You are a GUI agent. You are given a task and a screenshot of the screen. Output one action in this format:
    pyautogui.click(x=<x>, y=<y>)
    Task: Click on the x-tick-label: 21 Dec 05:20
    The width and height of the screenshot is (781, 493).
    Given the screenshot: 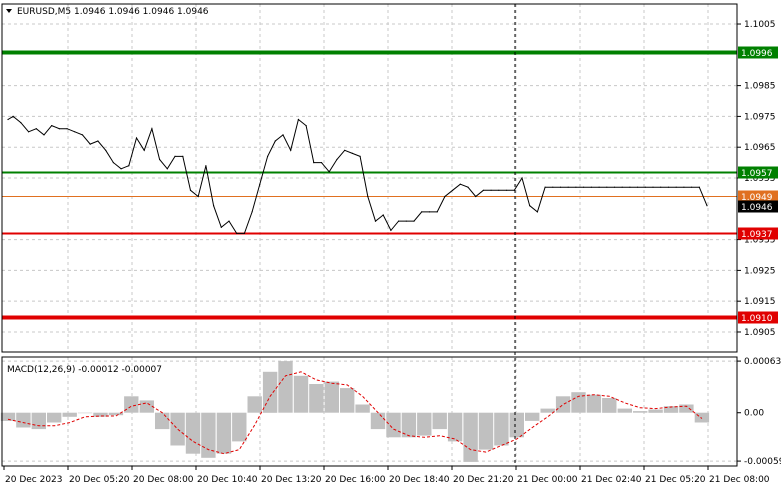 What is the action you would take?
    pyautogui.click(x=675, y=480)
    